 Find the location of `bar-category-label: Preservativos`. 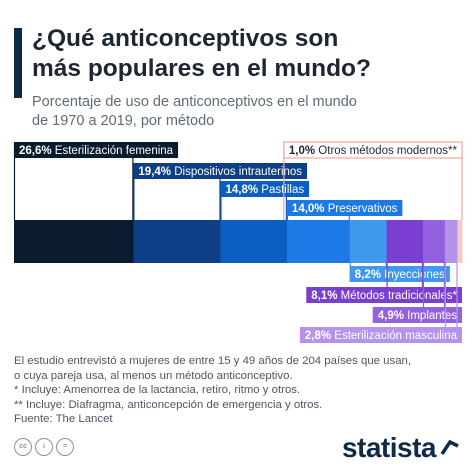

bar-category-label: Preservativos is located at coordinates (361, 209).